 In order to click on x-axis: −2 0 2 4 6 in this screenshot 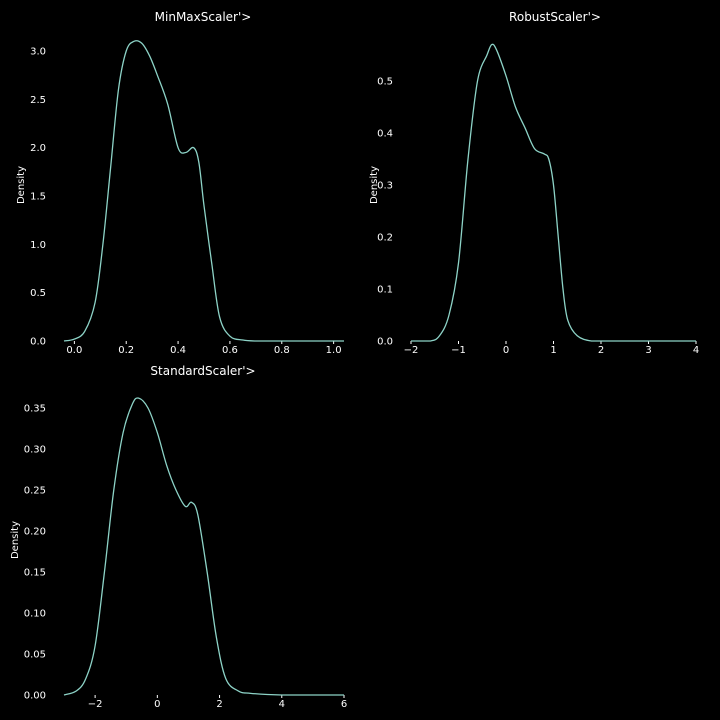, I will do `click(217, 702)`.